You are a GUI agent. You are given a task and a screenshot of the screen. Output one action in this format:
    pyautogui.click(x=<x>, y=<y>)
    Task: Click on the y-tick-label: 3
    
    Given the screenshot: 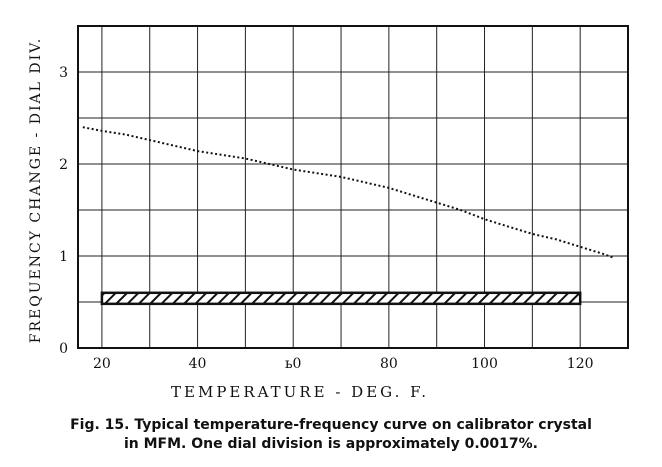 What is the action you would take?
    pyautogui.click(x=63, y=73)
    